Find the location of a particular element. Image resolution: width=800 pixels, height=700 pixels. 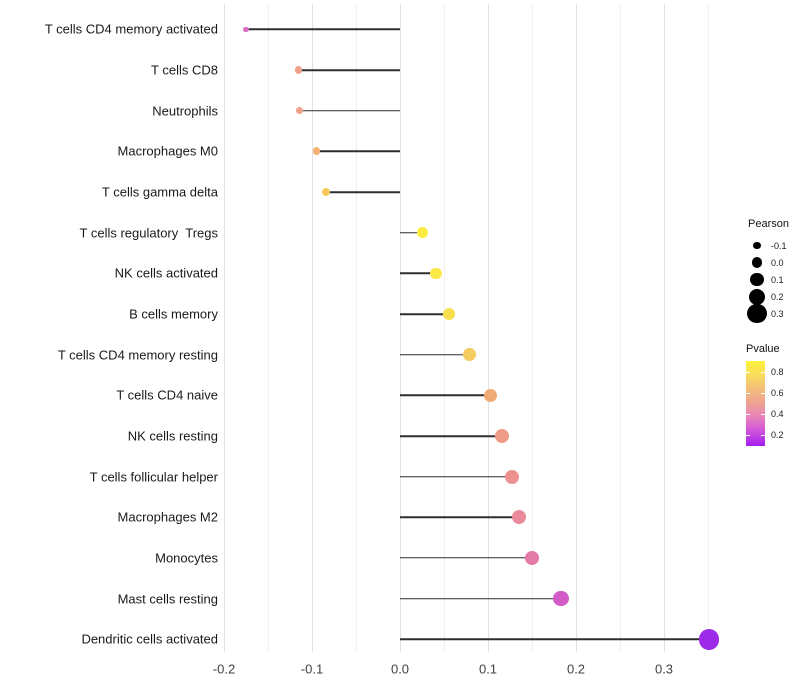

pearson-legend-label: 0.2 is located at coordinates (777, 296).